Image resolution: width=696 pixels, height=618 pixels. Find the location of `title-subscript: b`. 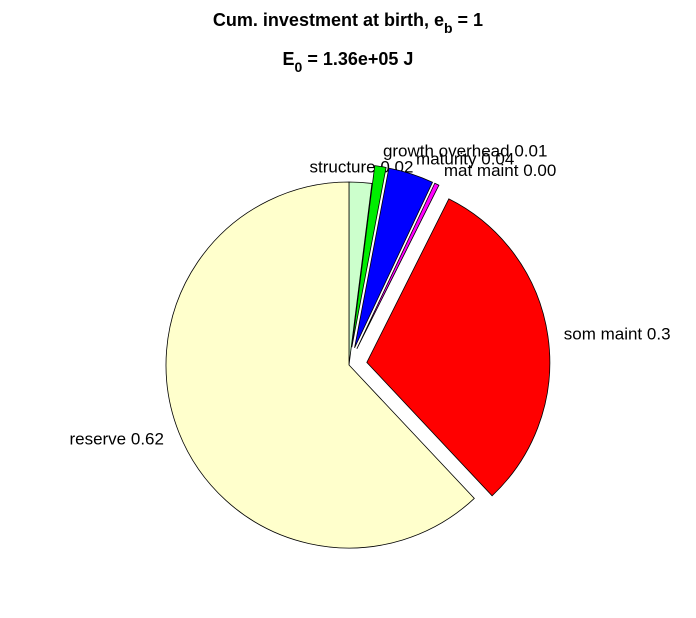

title-subscript: b is located at coordinates (448, 28).